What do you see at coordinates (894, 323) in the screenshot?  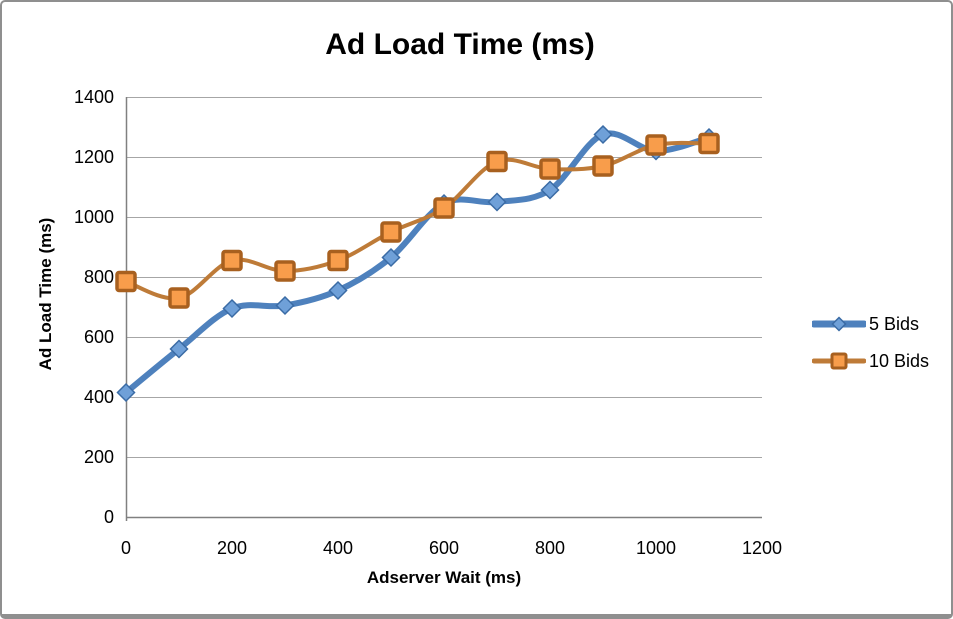 I see `legend-label: 5 Bids` at bounding box center [894, 323].